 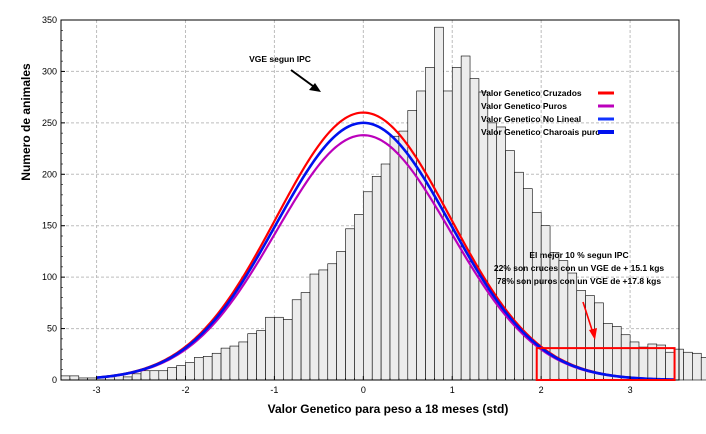 I want to click on y-axis-label: Numero de animales, so click(x=26, y=122).